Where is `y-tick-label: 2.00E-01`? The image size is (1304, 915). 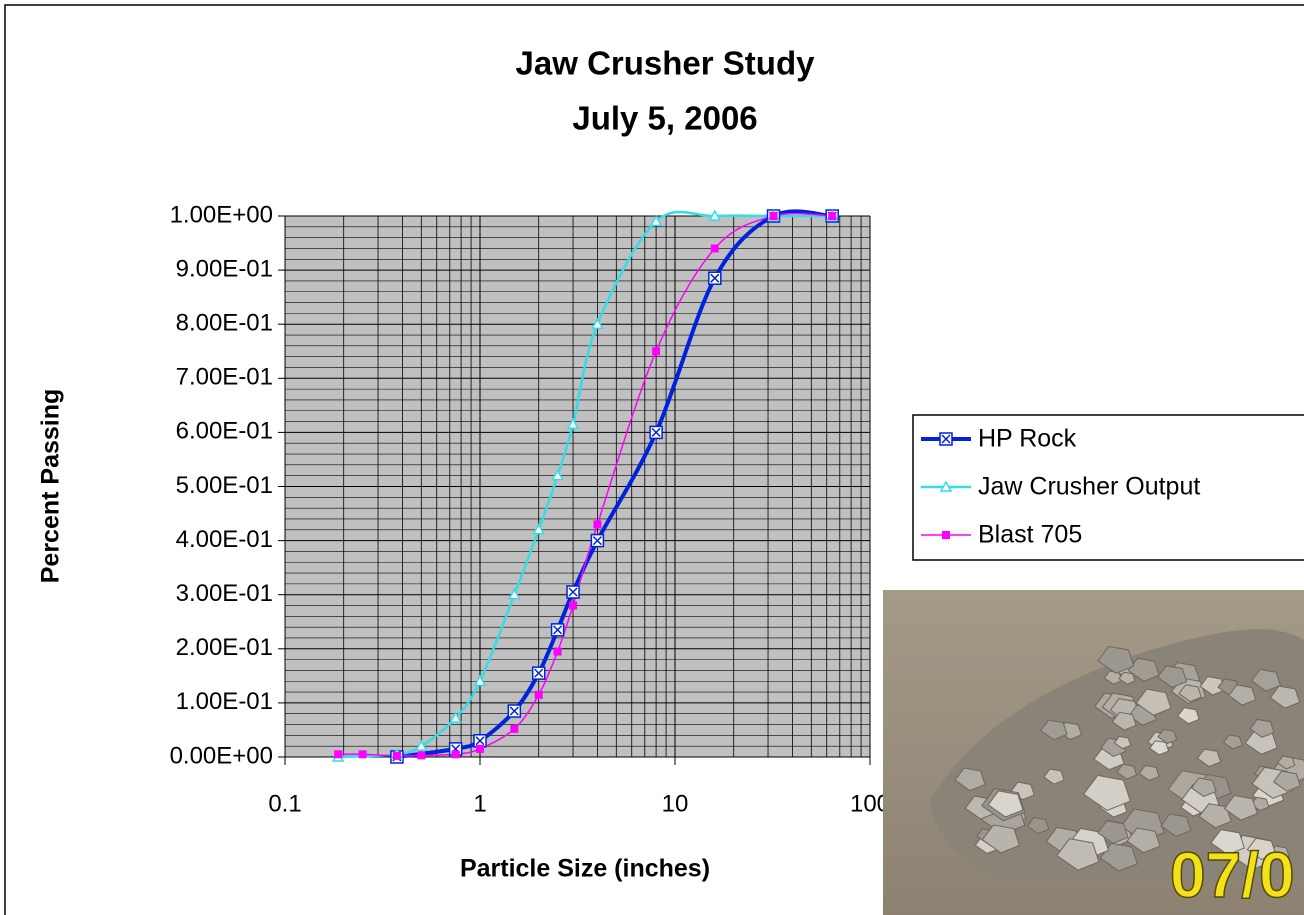 y-tick-label: 2.00E-01 is located at coordinates (224, 647).